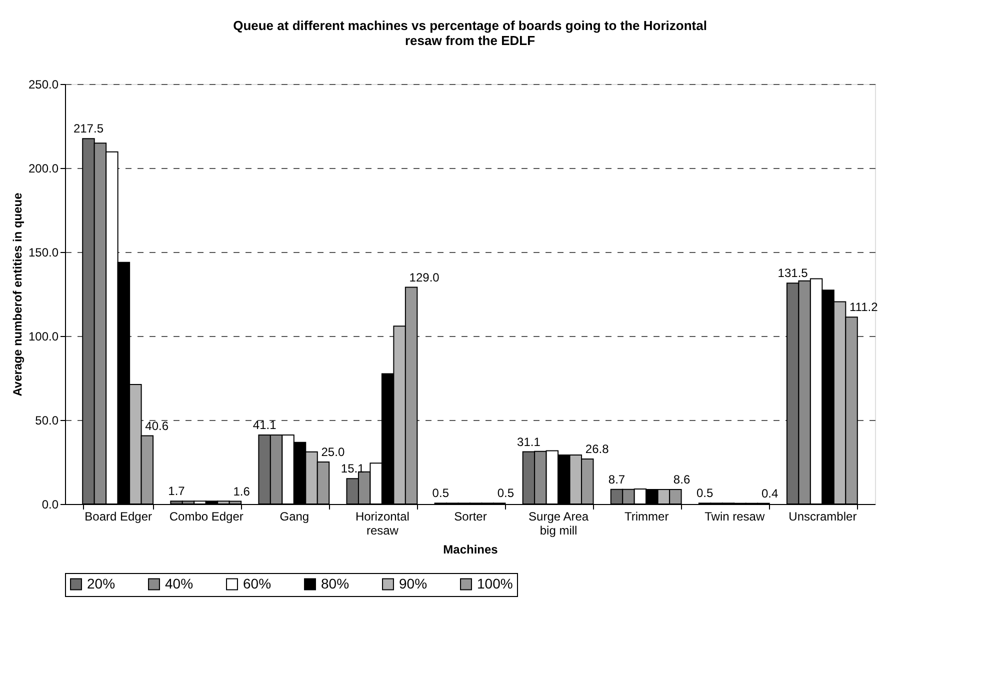  I want to click on legend-label: 90%, so click(413, 583).